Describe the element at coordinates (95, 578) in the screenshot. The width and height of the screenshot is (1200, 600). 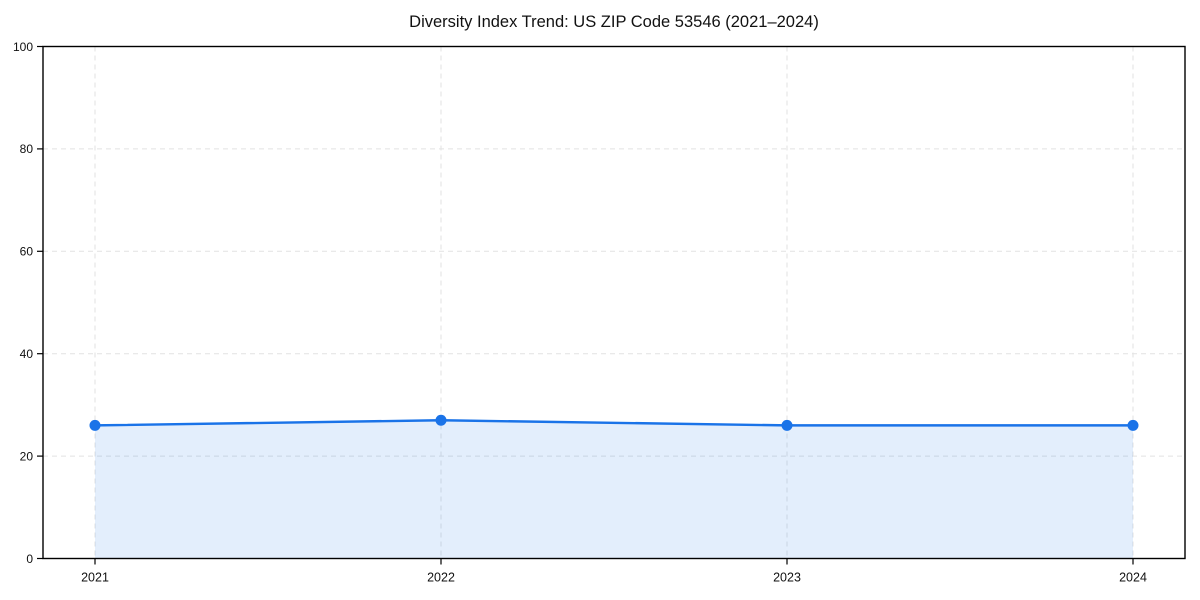
I see `x-tick-label: 2021` at that location.